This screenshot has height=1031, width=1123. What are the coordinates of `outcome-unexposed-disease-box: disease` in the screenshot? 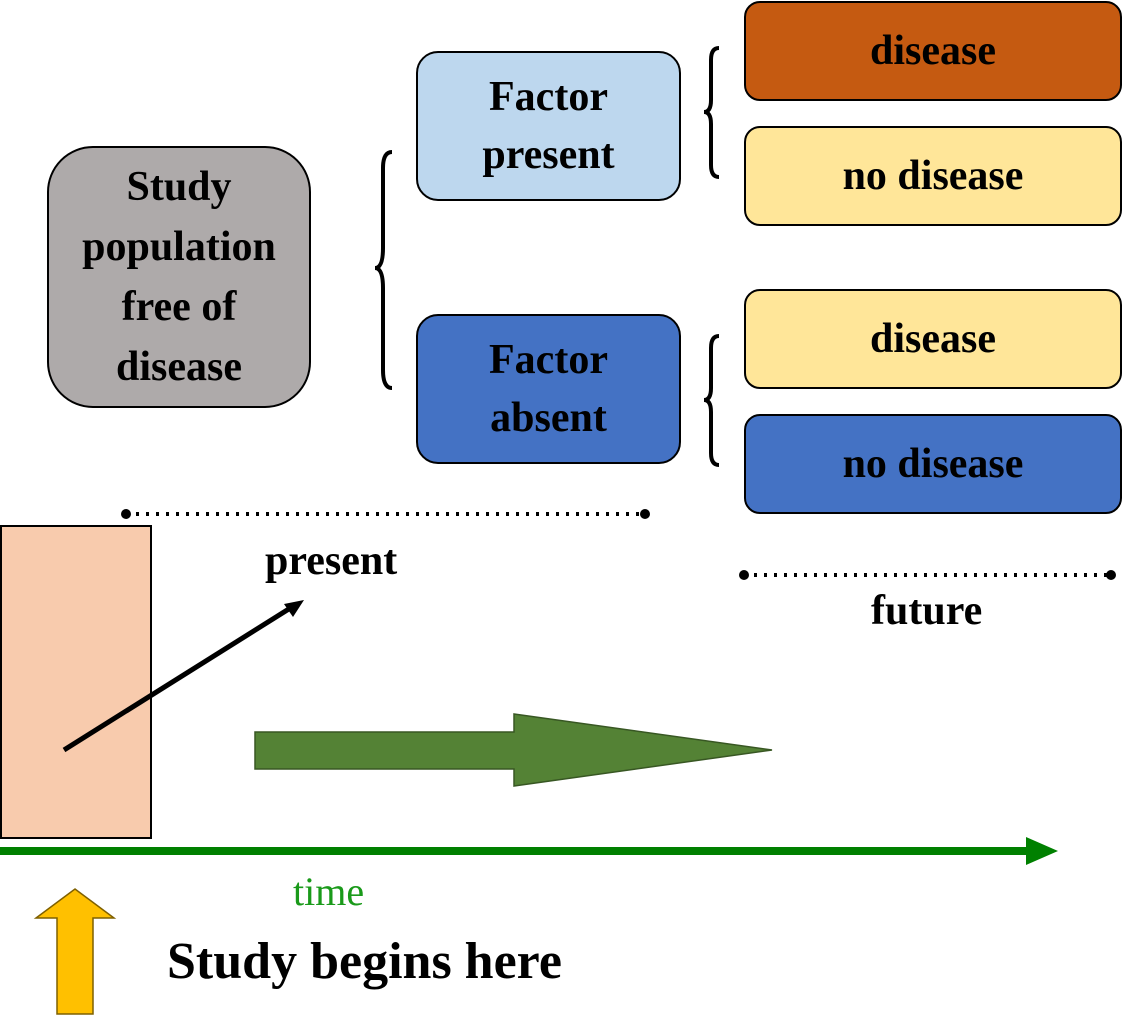 It's located at (933, 339).